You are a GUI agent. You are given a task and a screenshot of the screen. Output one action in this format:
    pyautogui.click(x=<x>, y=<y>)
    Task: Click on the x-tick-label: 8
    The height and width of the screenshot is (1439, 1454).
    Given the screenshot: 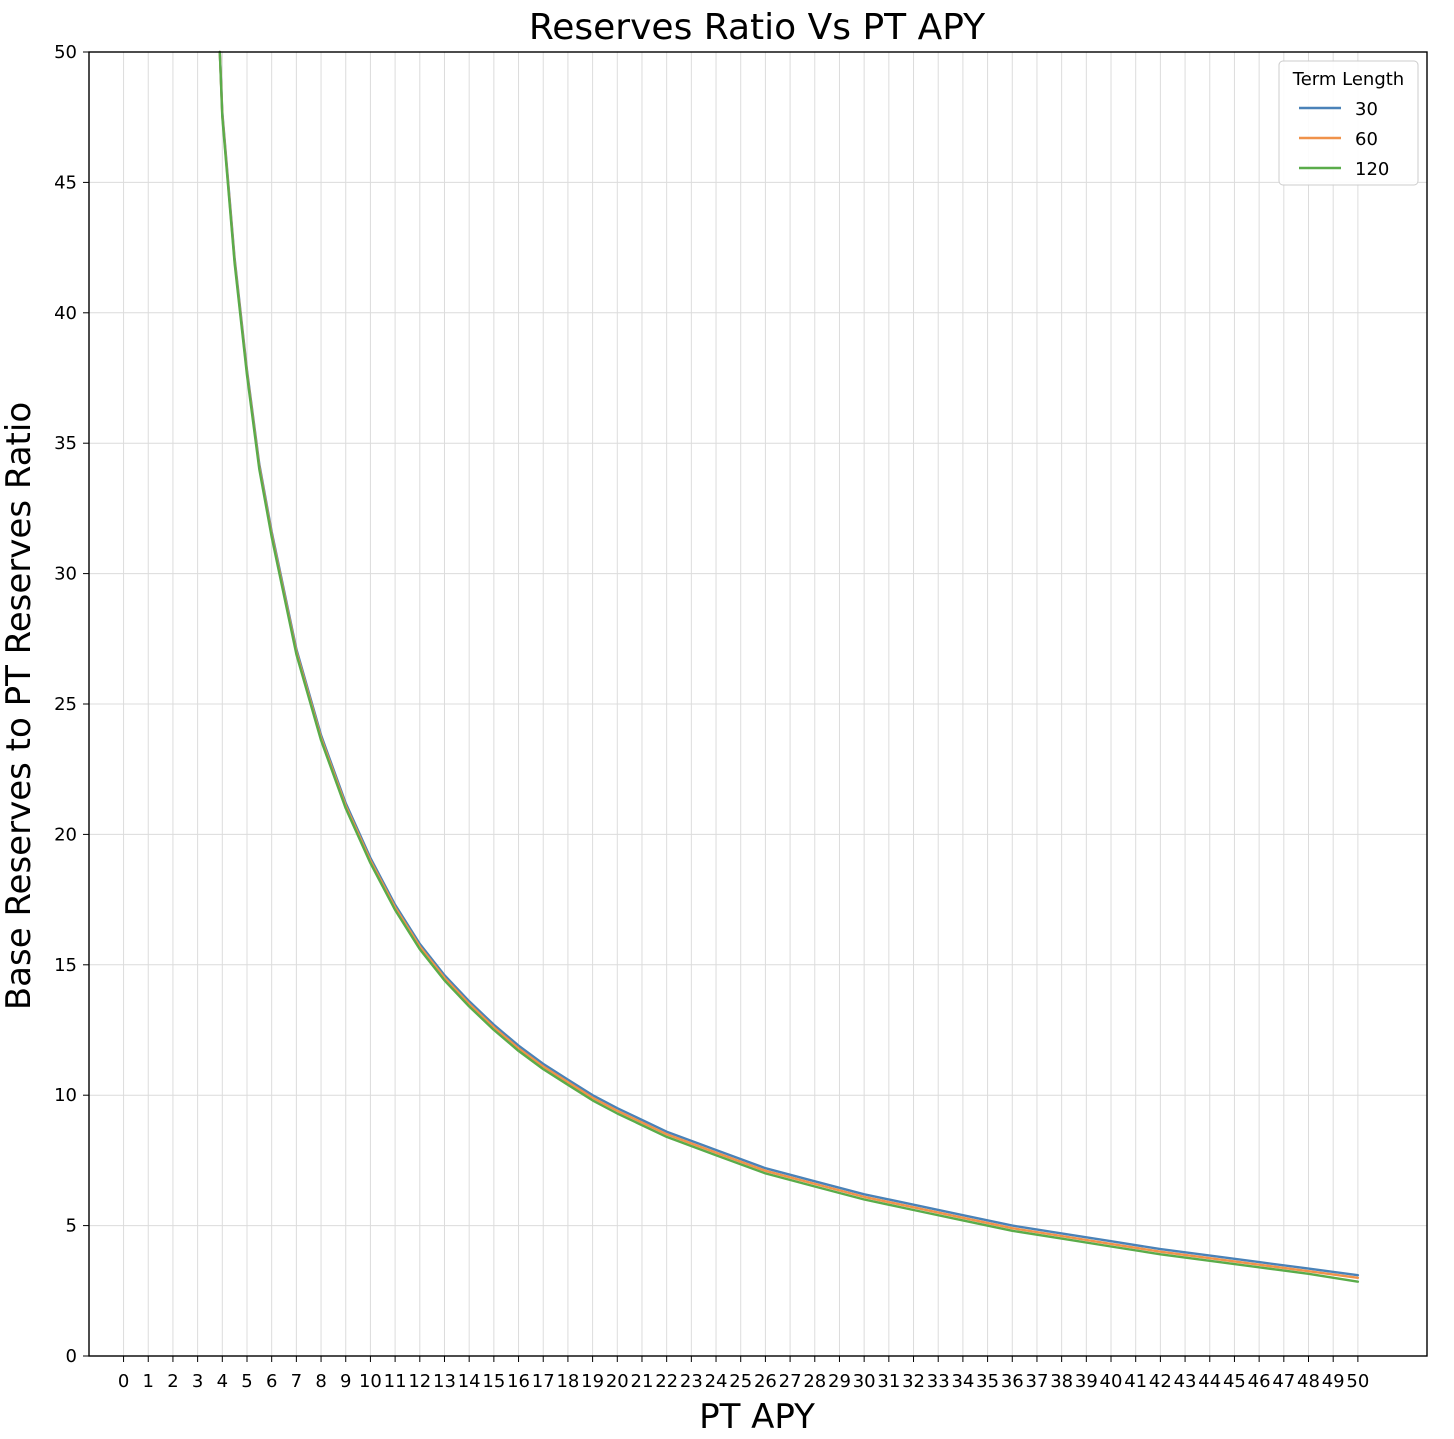 What is the action you would take?
    pyautogui.click(x=320, y=1381)
    